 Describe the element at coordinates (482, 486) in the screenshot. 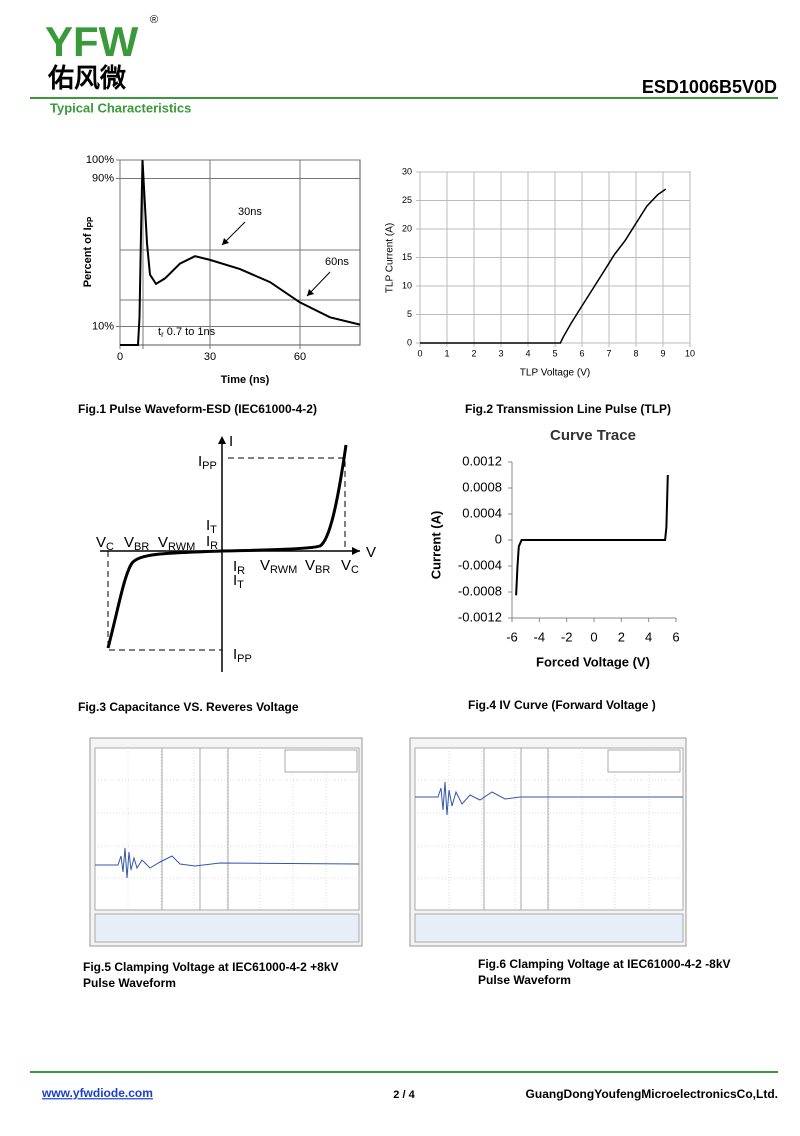

I see `y-tick-label: 0.0008` at that location.